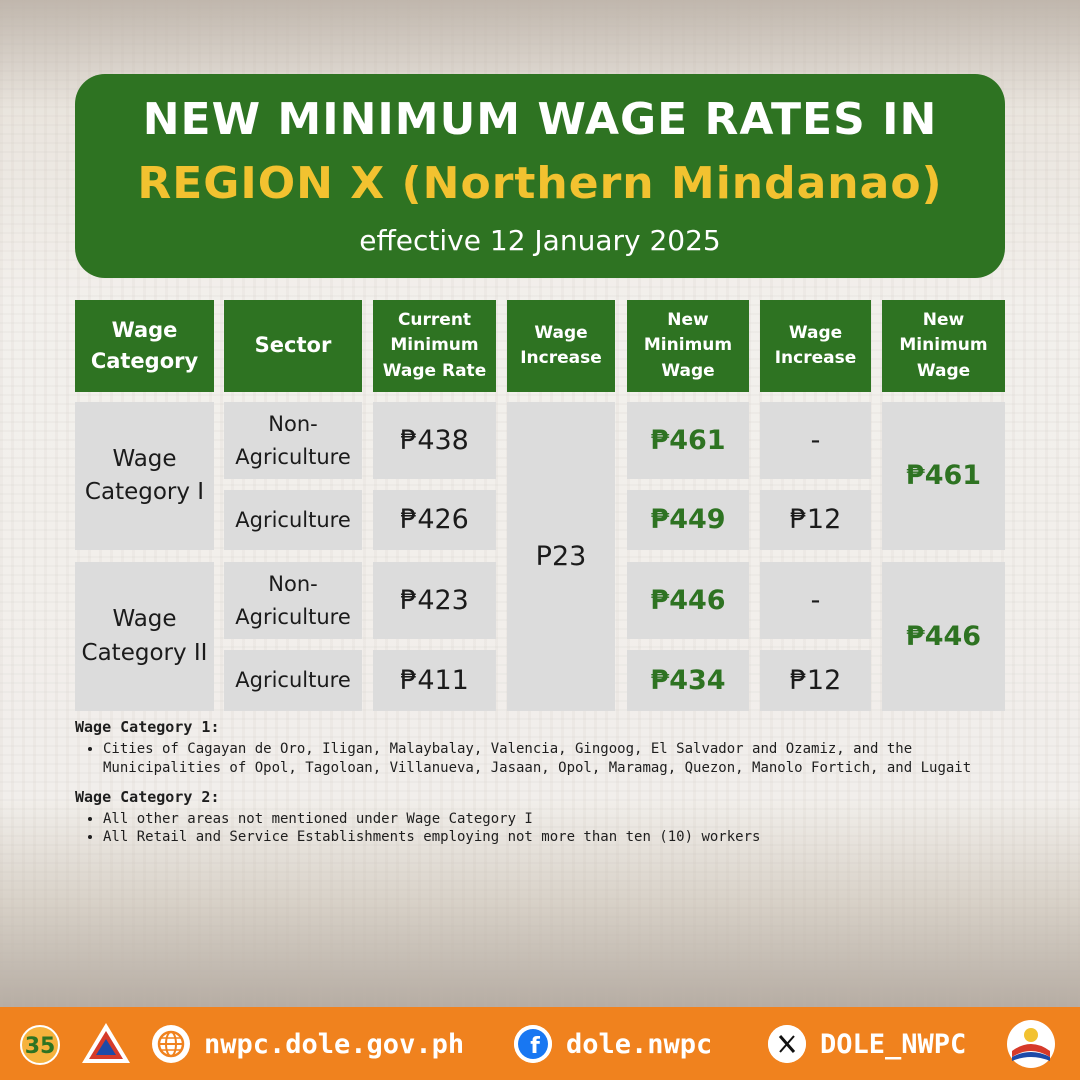 The width and height of the screenshot is (1080, 1080). I want to click on current-rate-cat2-agri: ₱411, so click(434, 680).